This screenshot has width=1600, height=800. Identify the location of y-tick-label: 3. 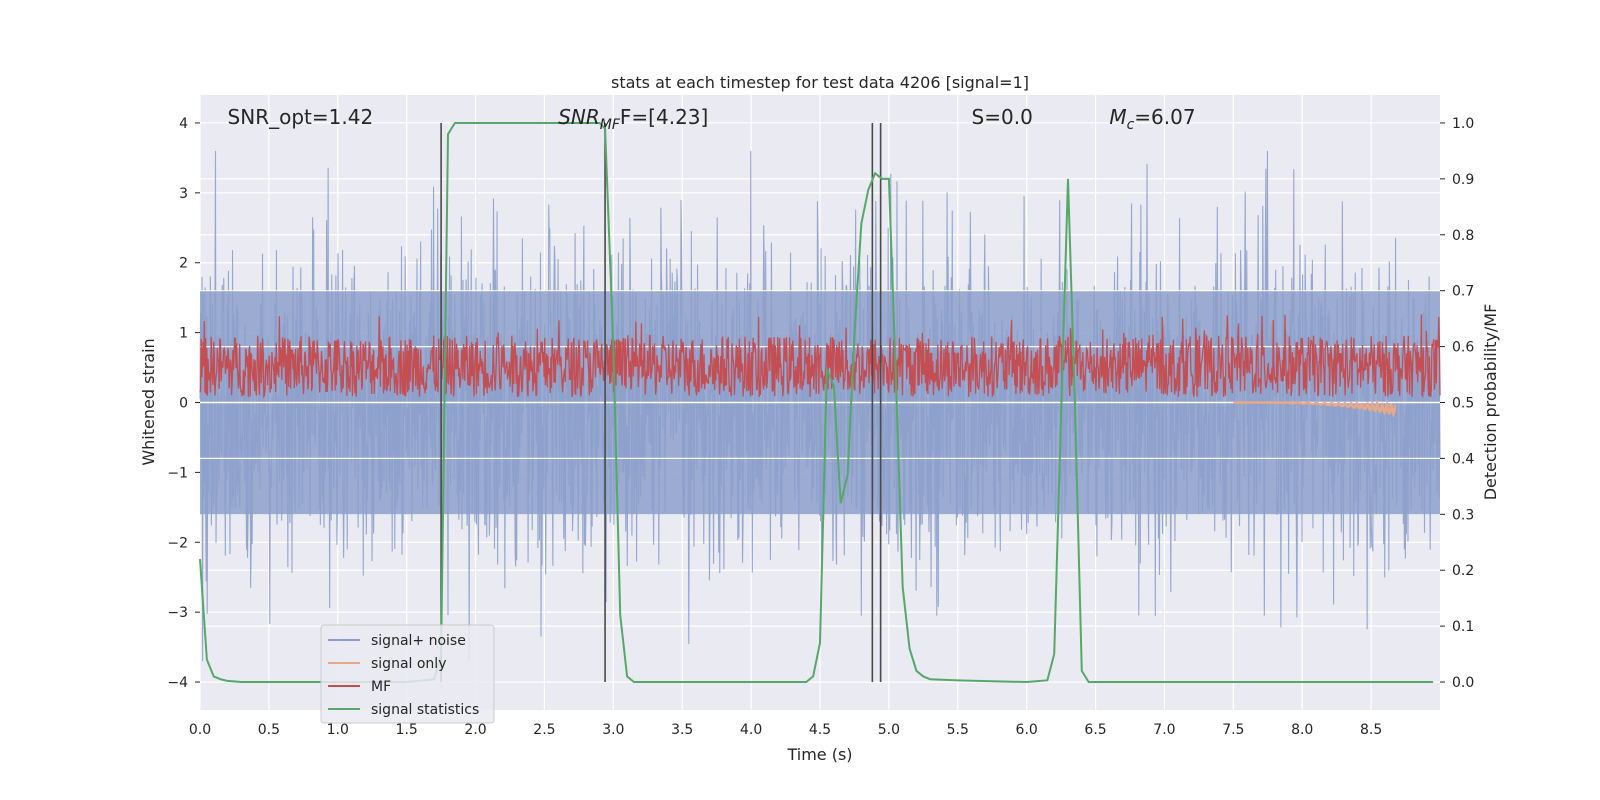
(183, 194).